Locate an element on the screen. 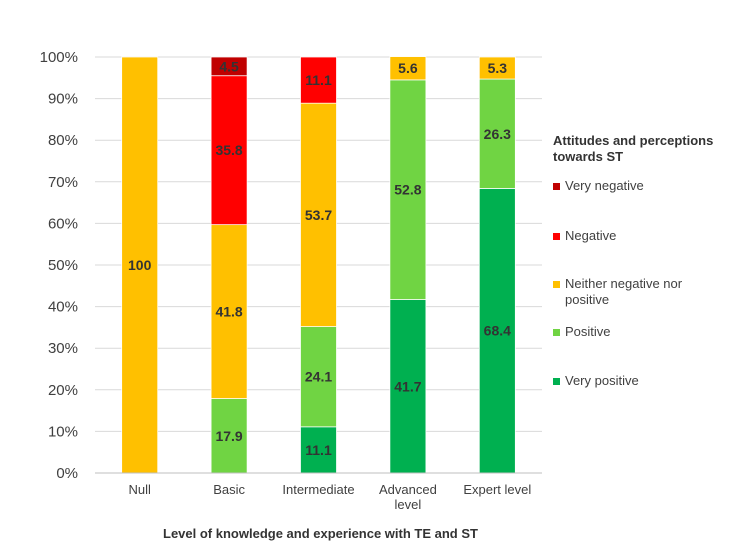 This screenshot has height=559, width=730. data-label: 100 is located at coordinates (140, 265).